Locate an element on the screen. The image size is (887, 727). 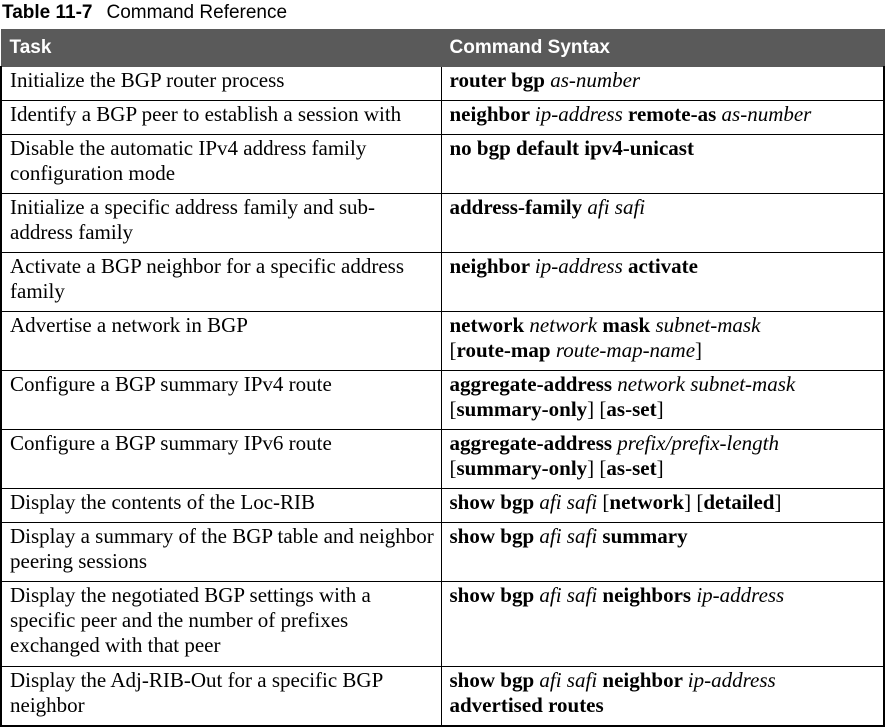
command-syntax-cell: neighbor ip-address remote-as as-number is located at coordinates (662, 117).